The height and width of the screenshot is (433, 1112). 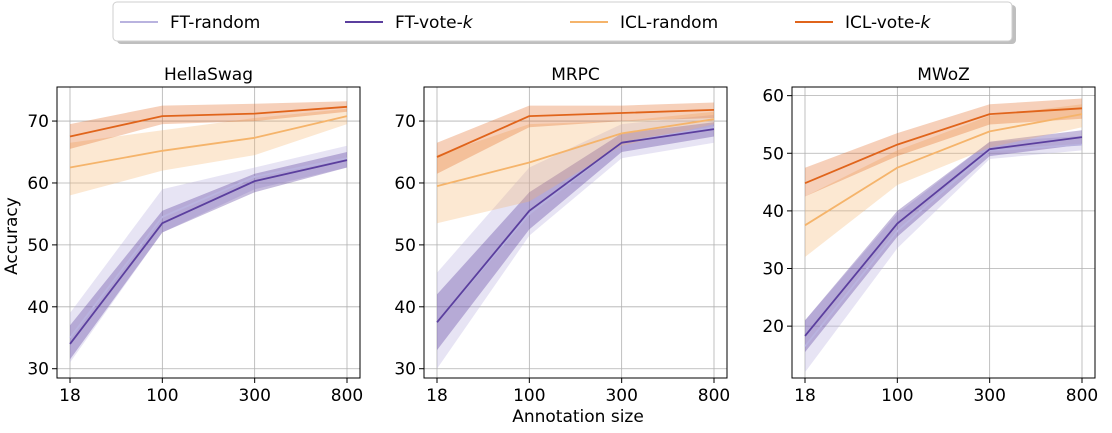 What do you see at coordinates (773, 327) in the screenshot?
I see `y-tick-label: 20` at bounding box center [773, 327].